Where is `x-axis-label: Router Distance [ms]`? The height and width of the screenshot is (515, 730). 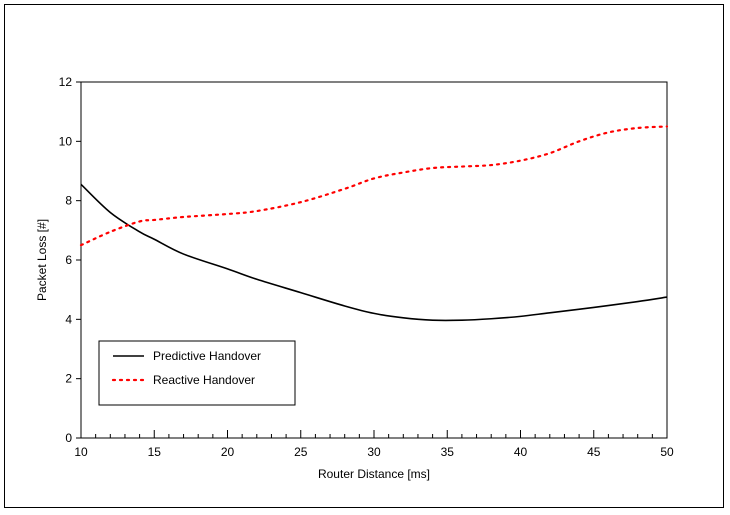
x-axis-label: Router Distance [ms] is located at coordinates (374, 474).